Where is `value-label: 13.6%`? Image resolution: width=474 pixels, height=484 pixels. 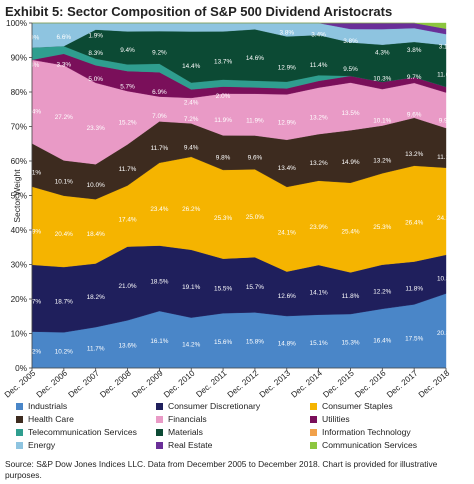 value-label: 13.6% is located at coordinates (127, 346).